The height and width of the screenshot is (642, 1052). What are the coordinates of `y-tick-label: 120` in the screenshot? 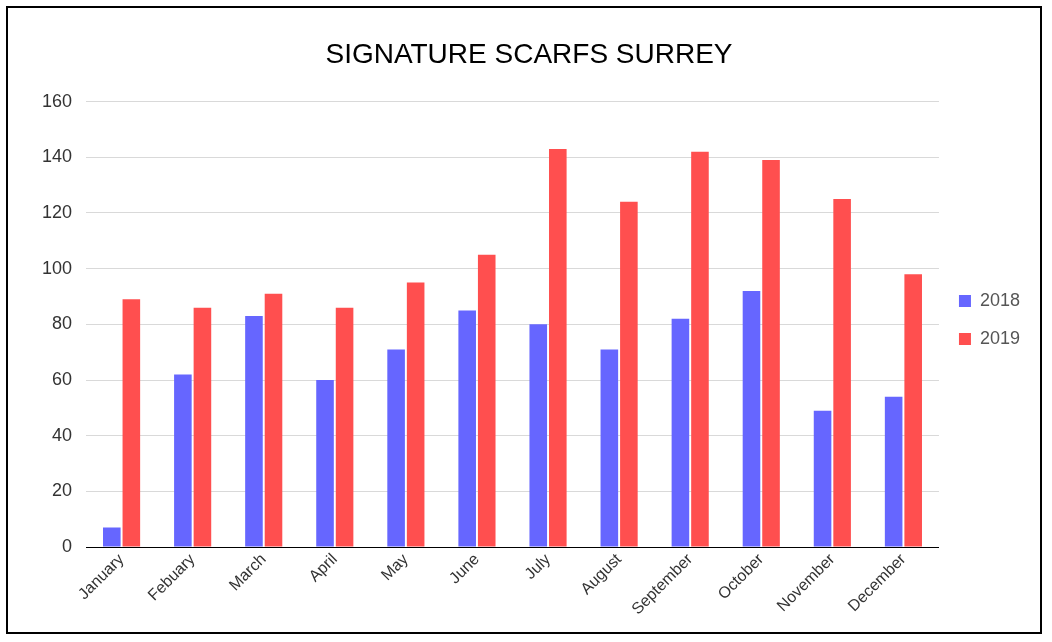 It's located at (57, 211).